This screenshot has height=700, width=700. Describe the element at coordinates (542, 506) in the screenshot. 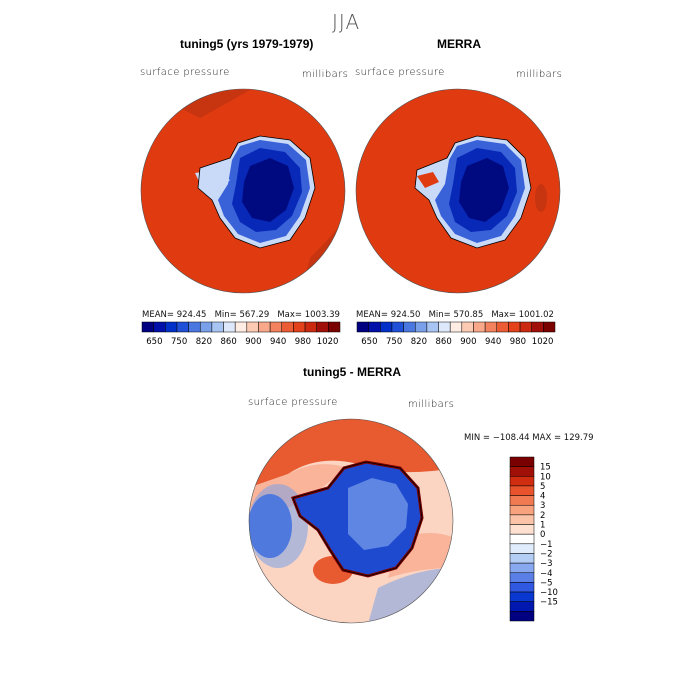

I see `colorbar-tick-label: 3` at that location.